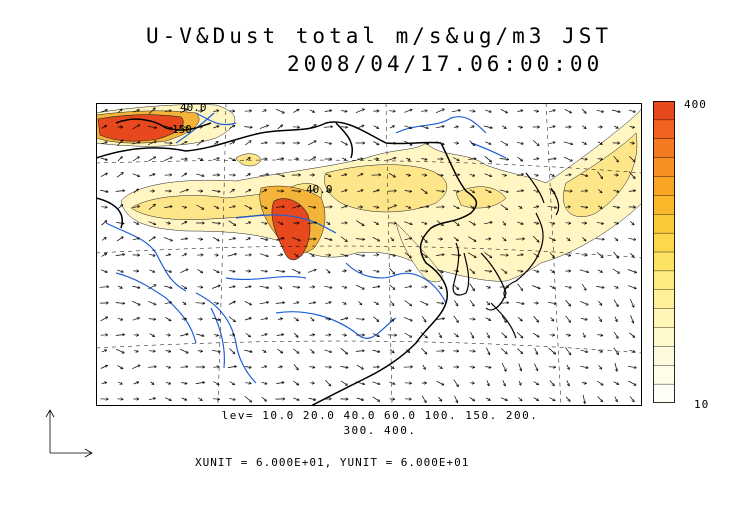  What do you see at coordinates (204, 187) in the screenshot?
I see `dust-field-peak` at bounding box center [204, 187].